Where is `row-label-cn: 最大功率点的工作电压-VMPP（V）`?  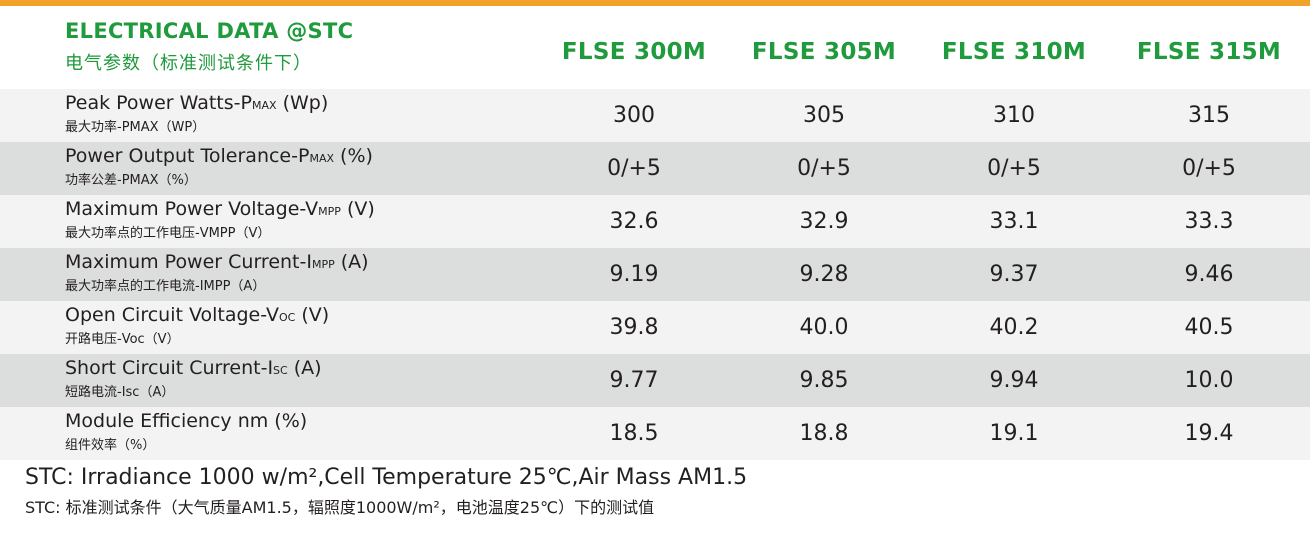
row-label-cn: 最大功率点的工作电压-VMPP（V） is located at coordinates (168, 233).